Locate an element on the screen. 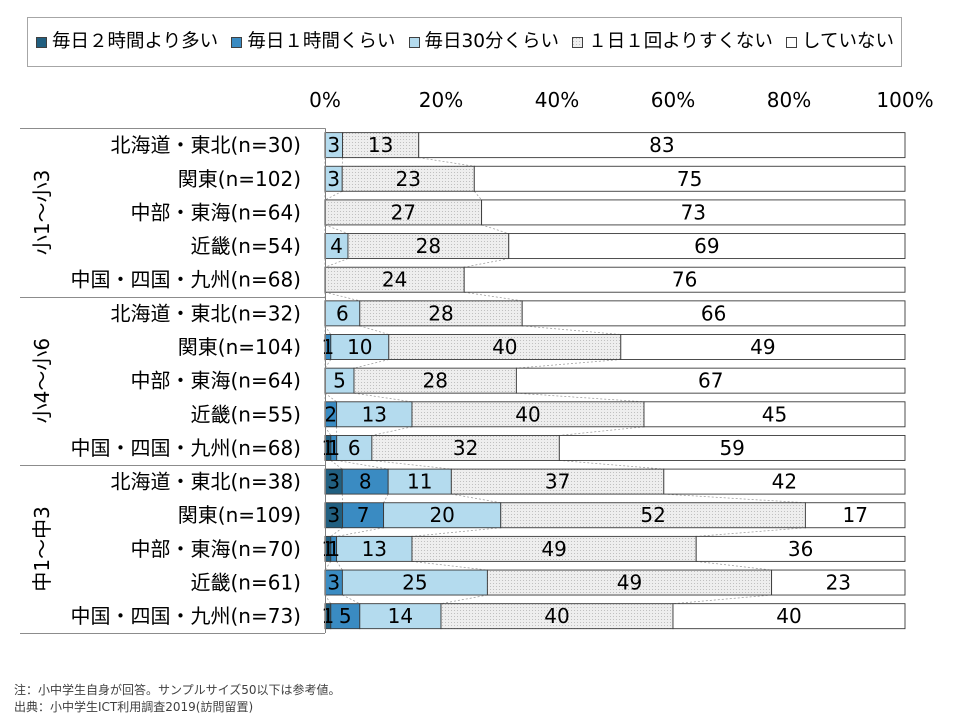 Image resolution: width=960 pixels, height=720 pixels. data-label: 28 is located at coordinates (428, 246).